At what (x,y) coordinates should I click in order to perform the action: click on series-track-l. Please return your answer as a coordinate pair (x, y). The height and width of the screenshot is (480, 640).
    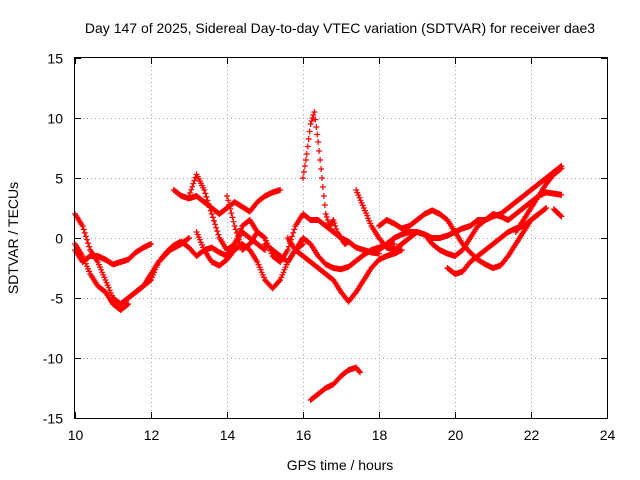
    Looking at the image, I should click on (470, 208).